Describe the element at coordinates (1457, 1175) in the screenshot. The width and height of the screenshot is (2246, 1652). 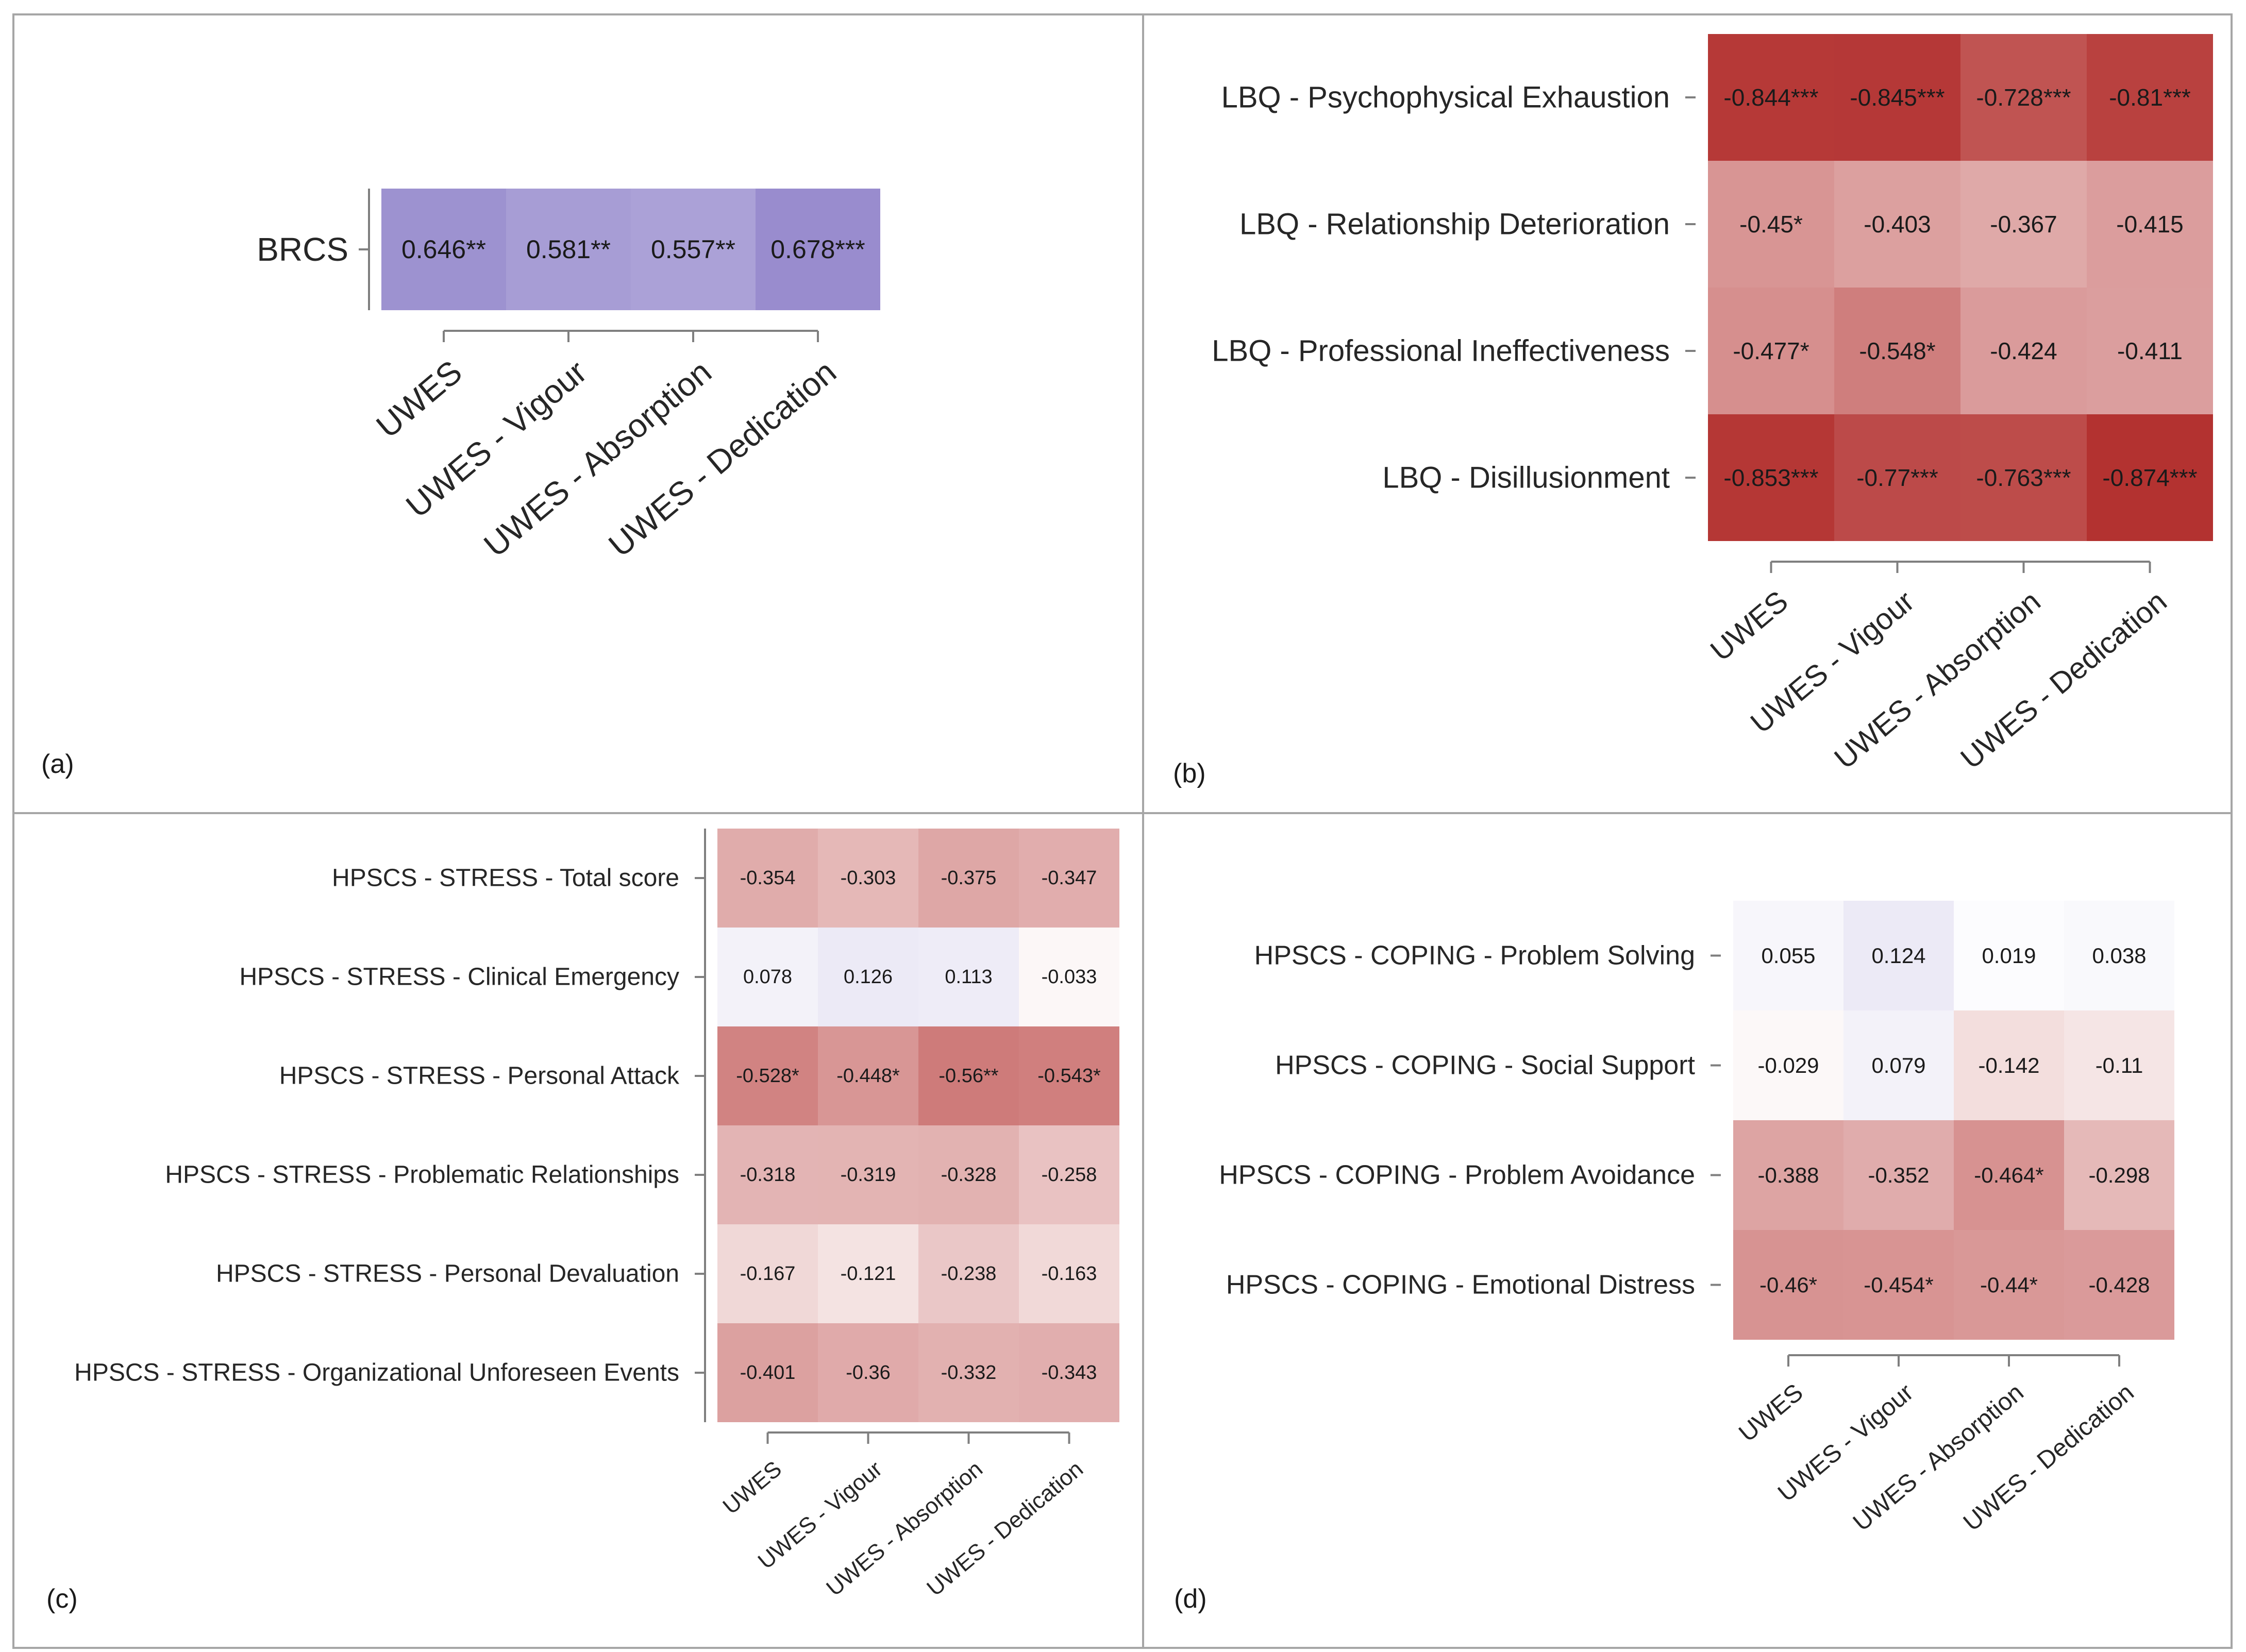
I see `row-label: HPSCS - COPING - Problem Avoidance` at that location.